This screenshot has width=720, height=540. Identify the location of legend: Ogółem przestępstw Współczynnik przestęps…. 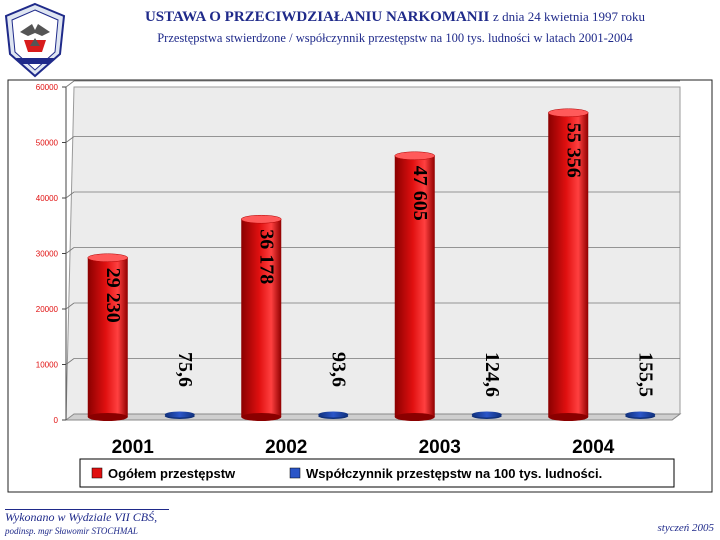
(377, 473).